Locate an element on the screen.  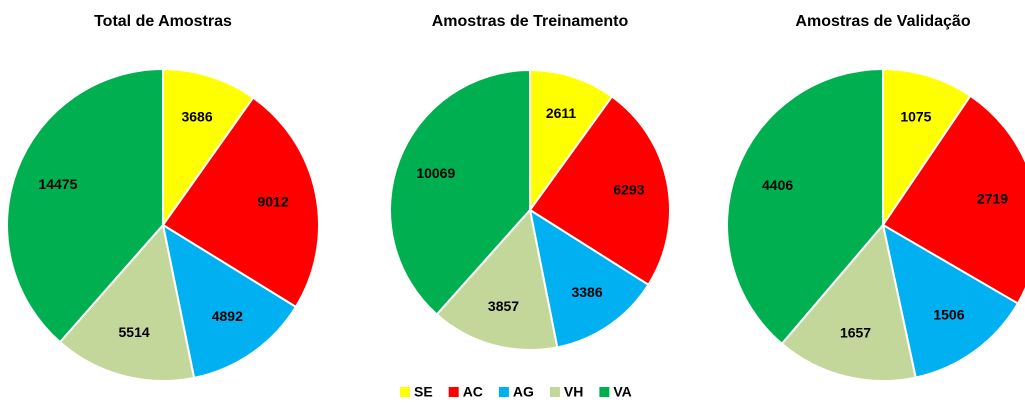
data-label: 3686 is located at coordinates (196, 117).